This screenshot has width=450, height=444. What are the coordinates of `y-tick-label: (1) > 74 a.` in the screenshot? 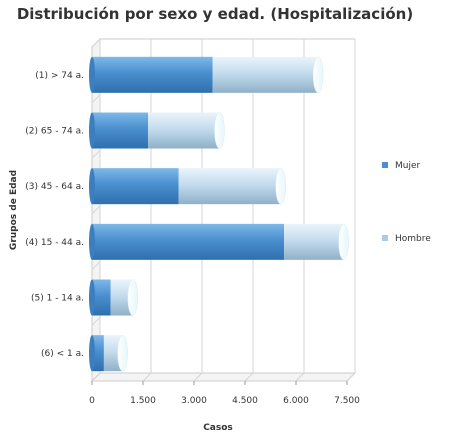 It's located at (59, 76).